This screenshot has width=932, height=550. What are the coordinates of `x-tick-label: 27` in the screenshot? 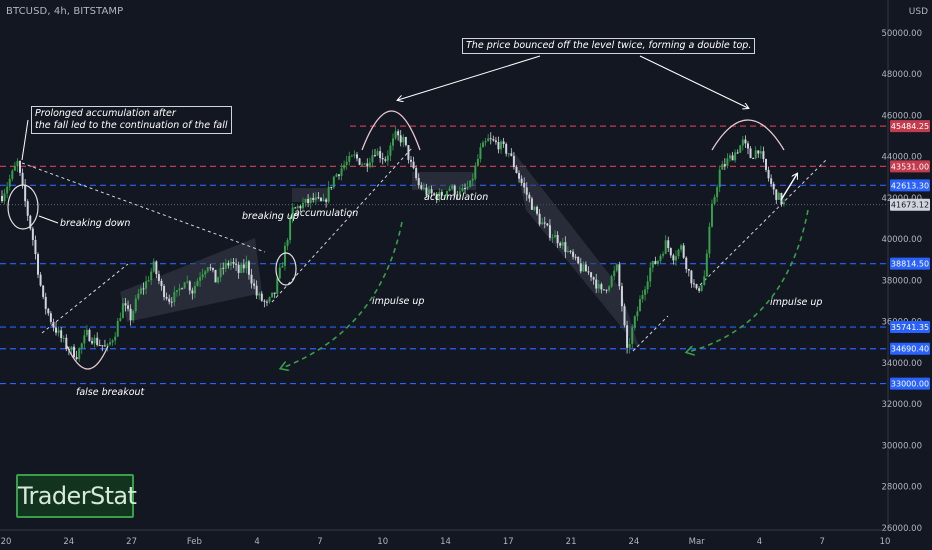 It's located at (131, 542).